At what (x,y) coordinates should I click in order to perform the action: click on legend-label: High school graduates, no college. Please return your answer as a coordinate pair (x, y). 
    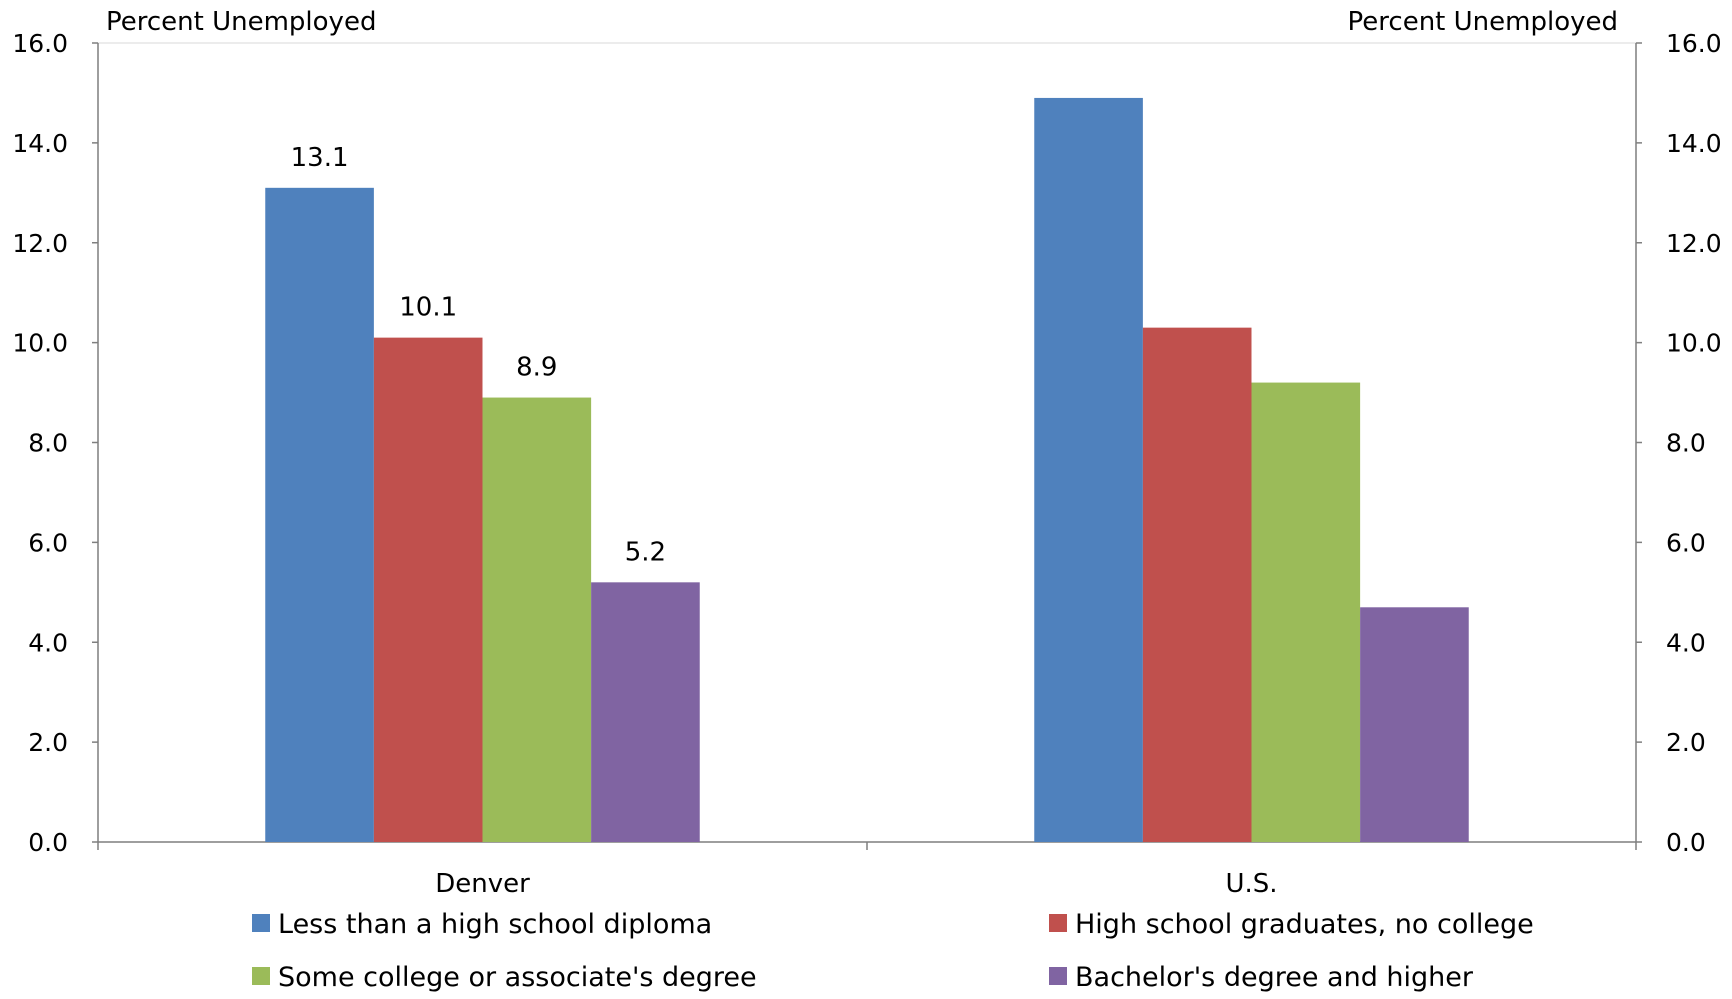
    Looking at the image, I should click on (1304, 924).